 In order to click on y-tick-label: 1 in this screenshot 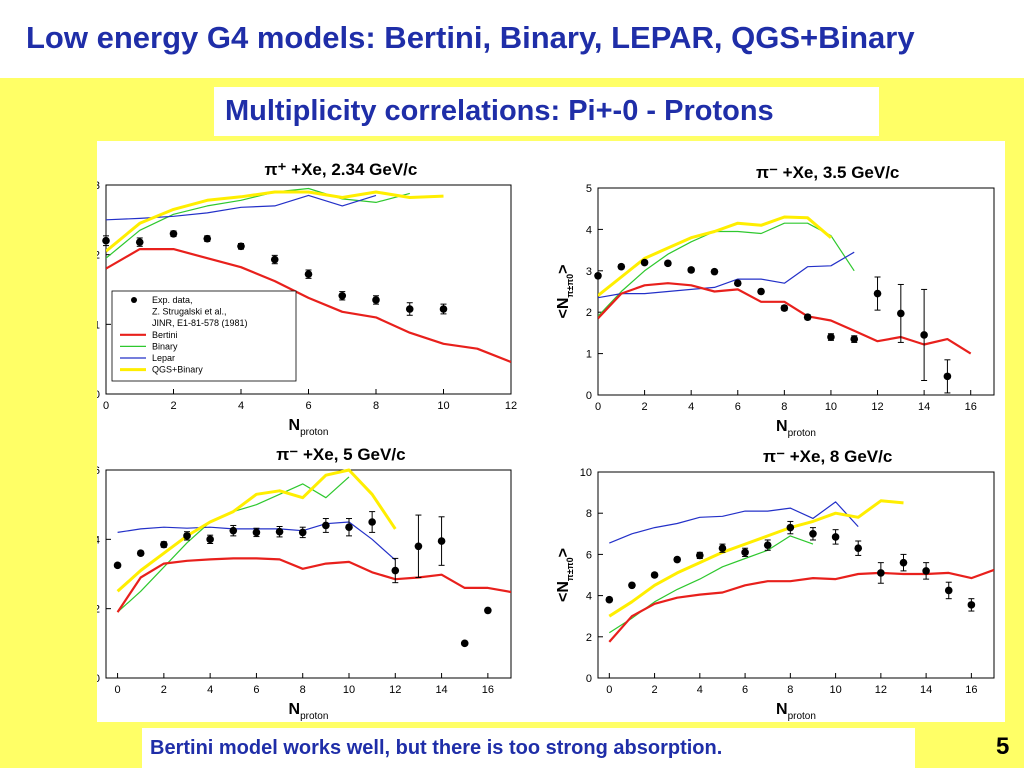, I will do `click(98, 325)`.